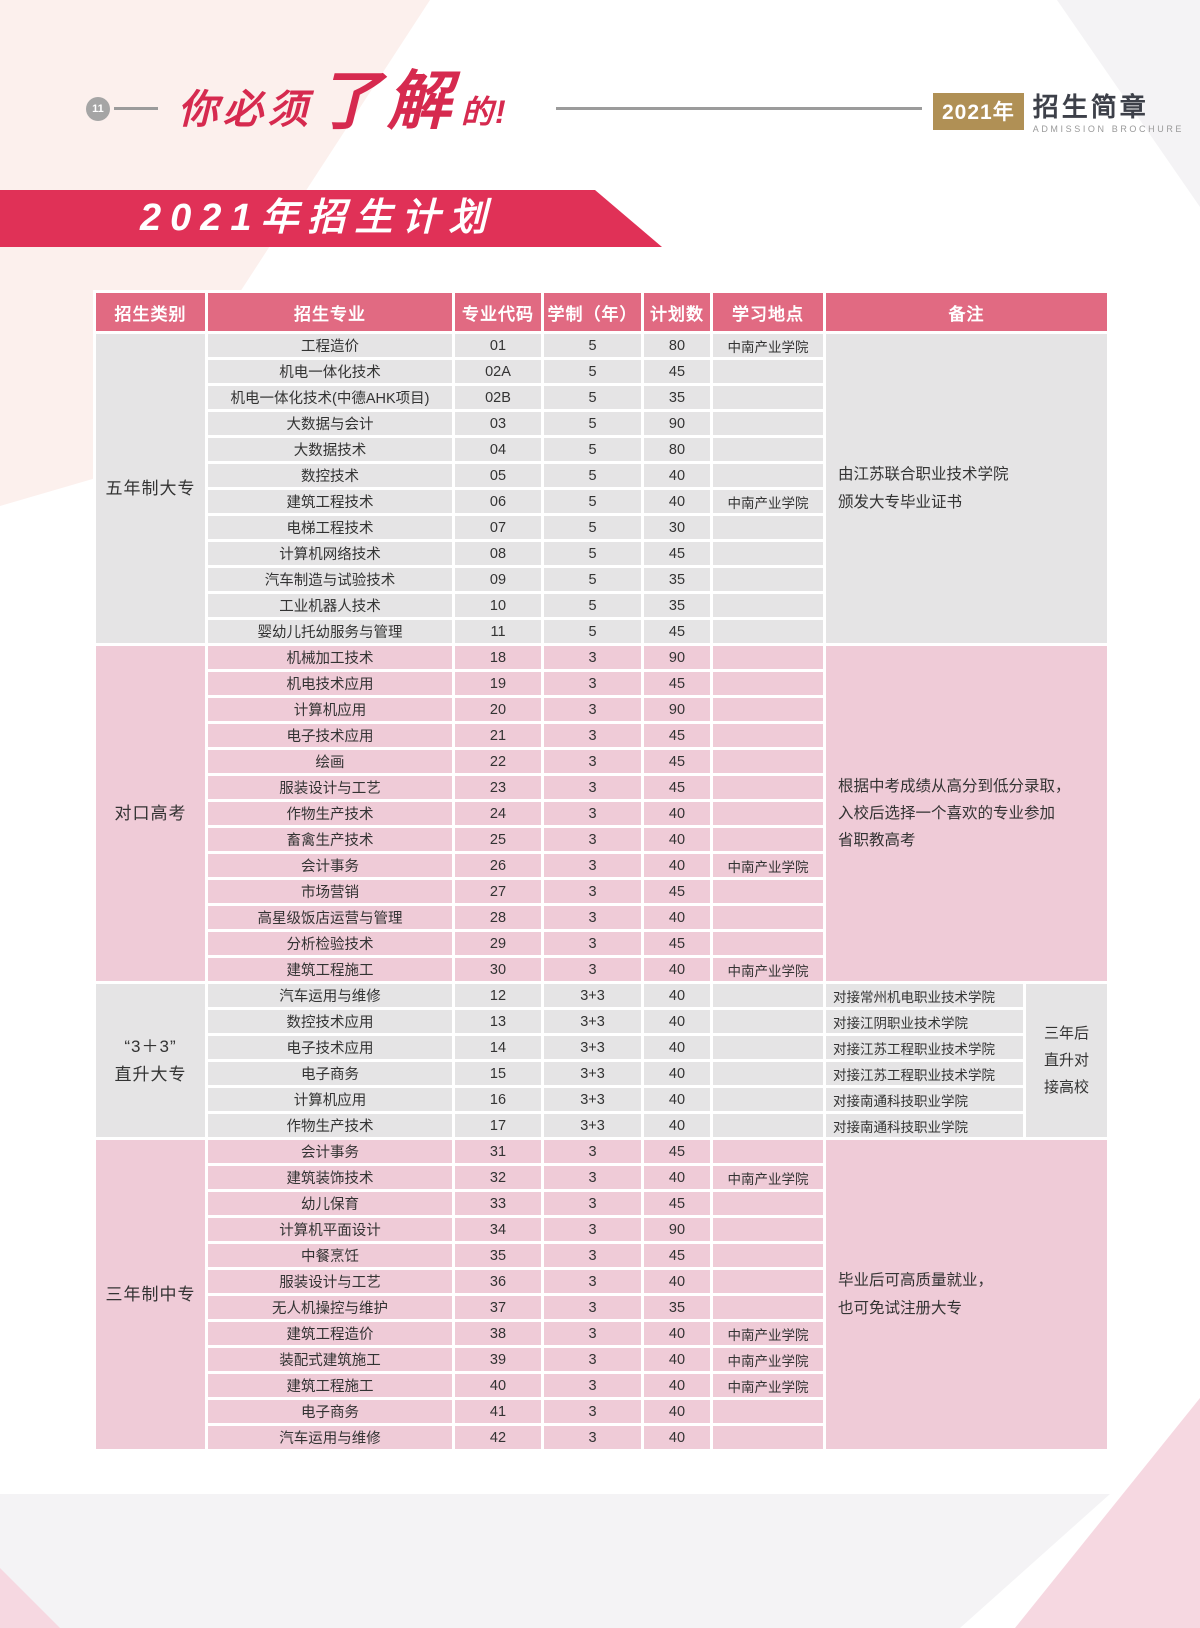 The image size is (1200, 1628). What do you see at coordinates (498, 345) in the screenshot?
I see `cell-code: 01` at bounding box center [498, 345].